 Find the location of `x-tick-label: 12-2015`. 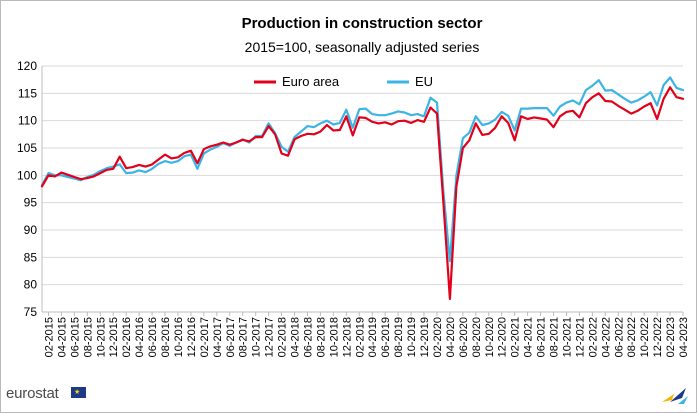

x-tick-label: 12-2015 is located at coordinates (114, 337).